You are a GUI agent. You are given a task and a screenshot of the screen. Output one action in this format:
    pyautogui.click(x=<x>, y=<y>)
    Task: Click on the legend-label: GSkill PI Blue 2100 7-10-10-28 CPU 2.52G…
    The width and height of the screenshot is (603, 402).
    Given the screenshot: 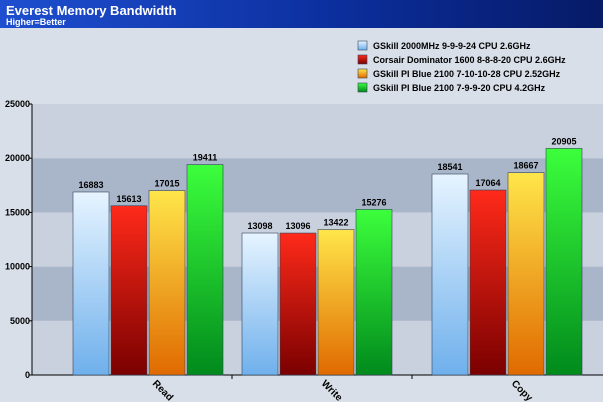 What is the action you would take?
    pyautogui.click(x=467, y=74)
    